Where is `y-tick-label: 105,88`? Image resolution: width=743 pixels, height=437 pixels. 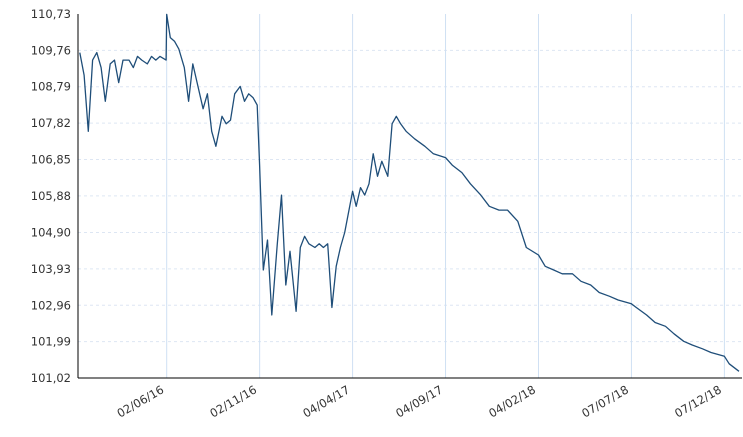
y-tick-label: 105,88 is located at coordinates (51, 196).